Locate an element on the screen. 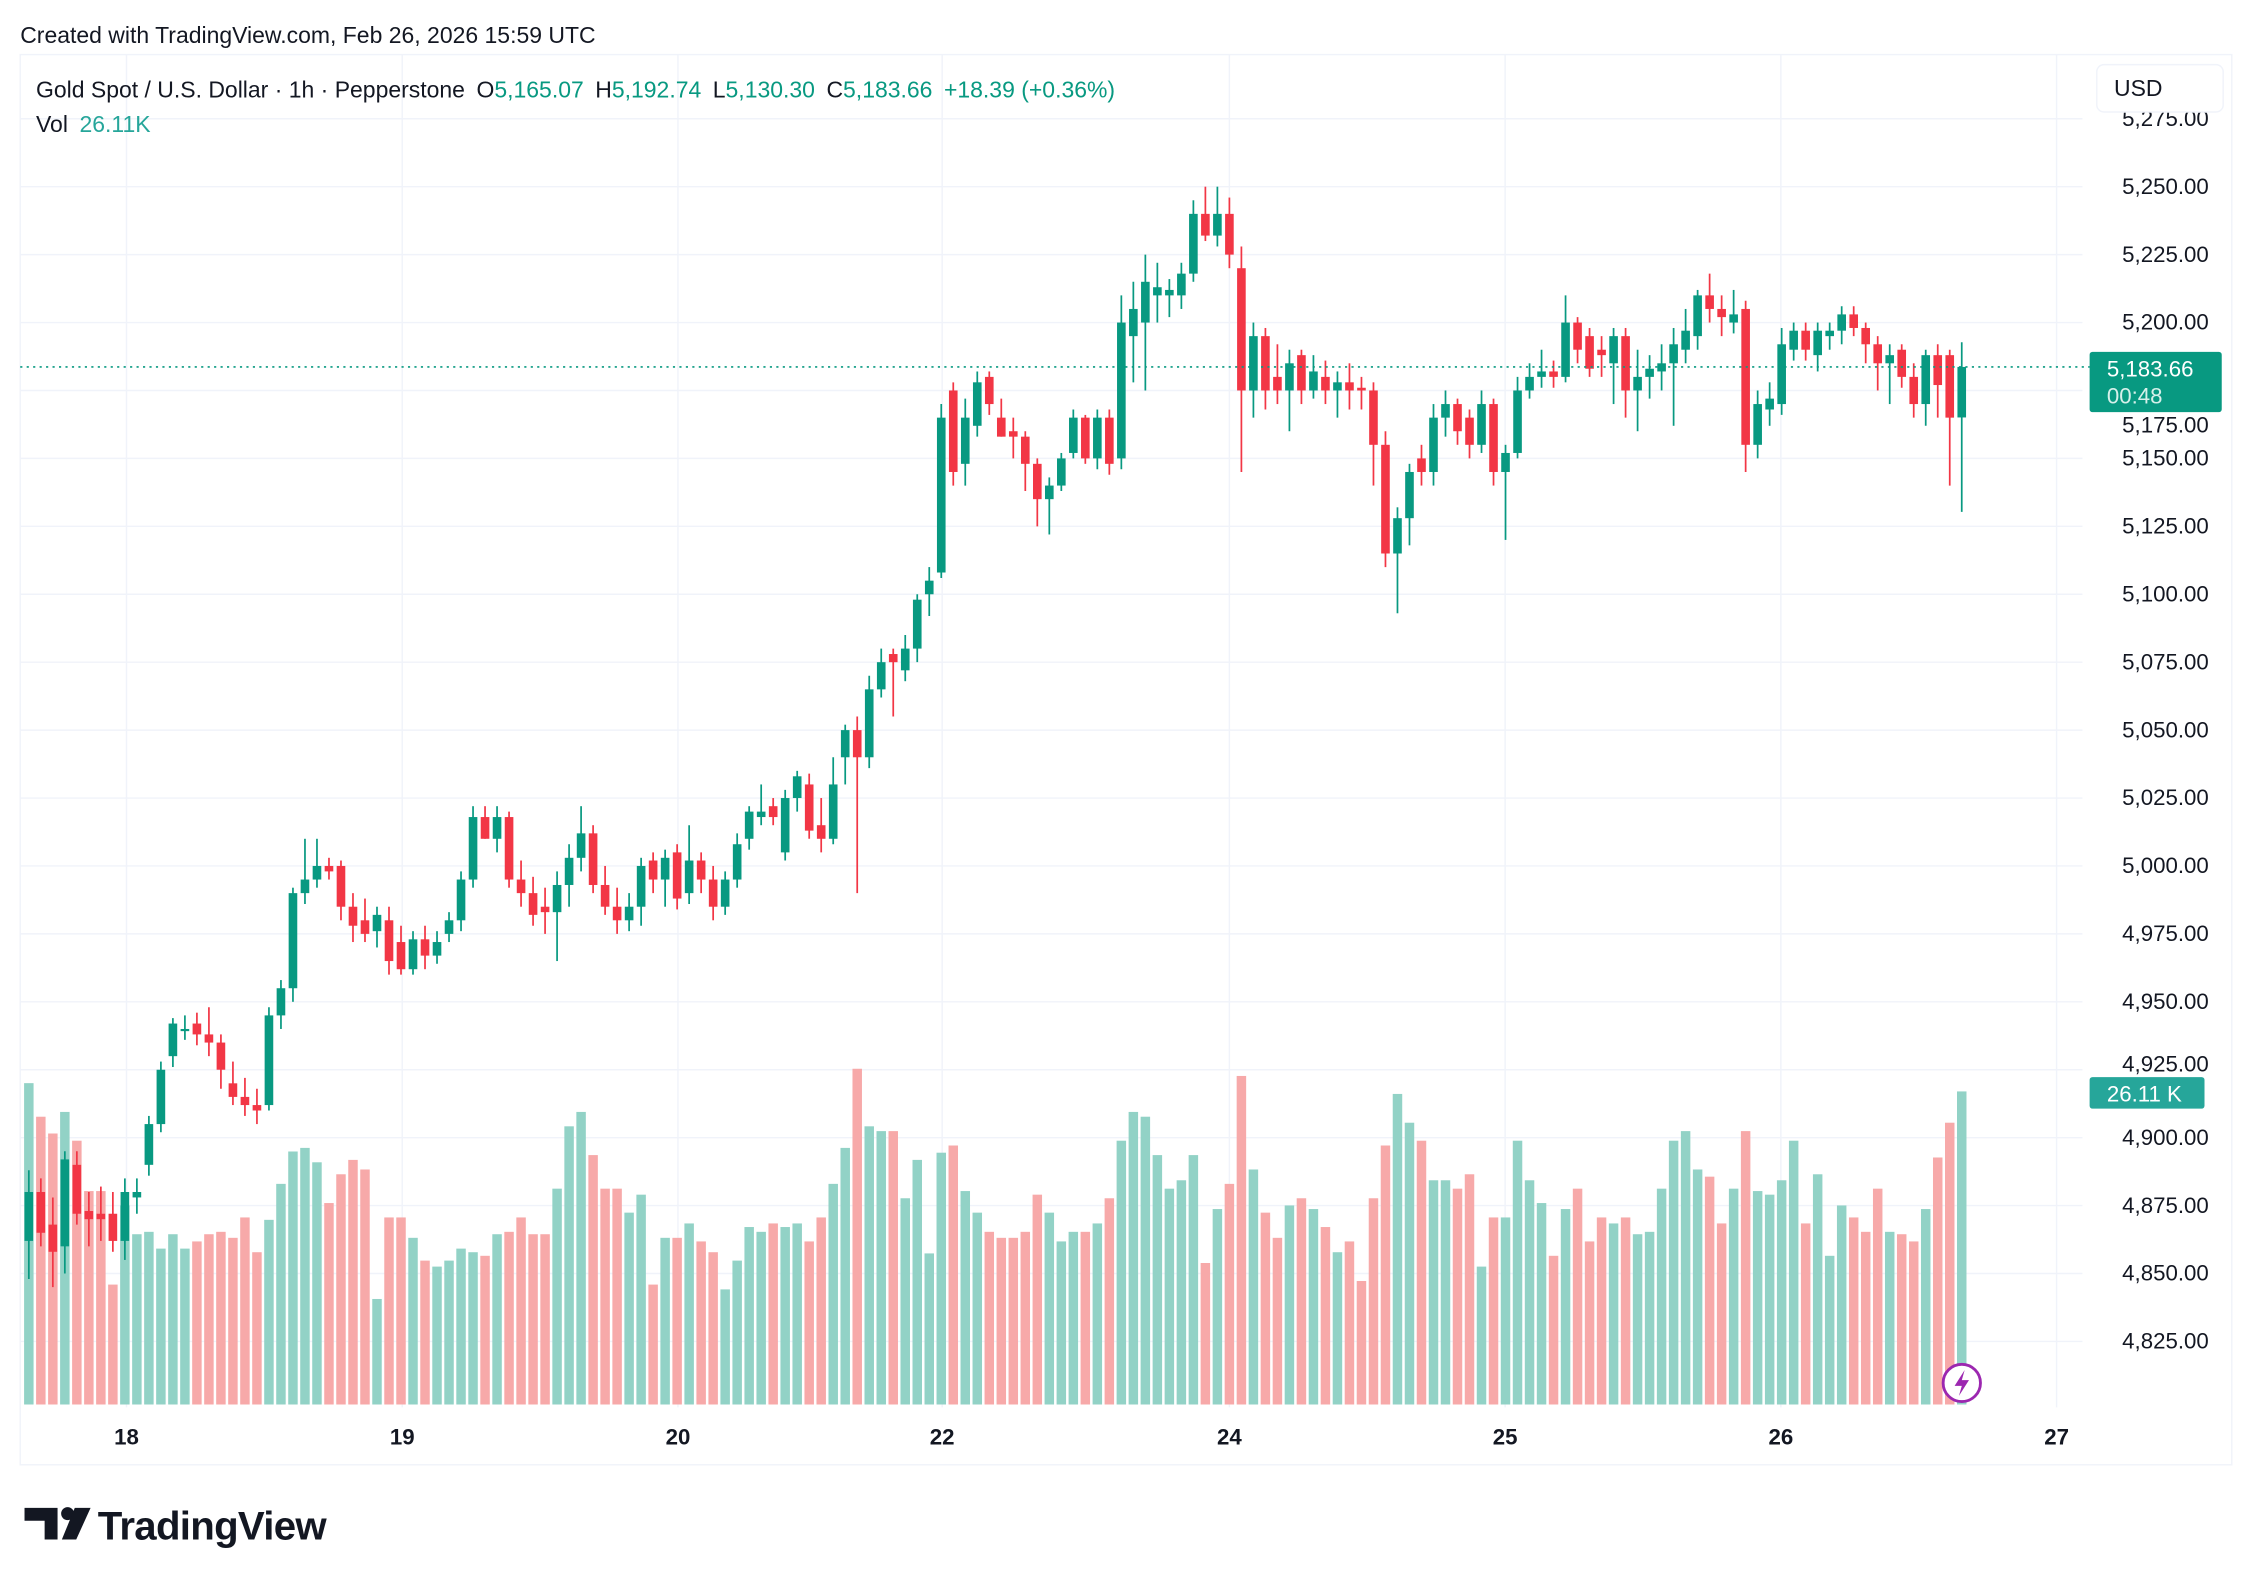 This screenshot has width=2252, height=1584. tradingview-logo: TradingView is located at coordinates (176, 1525).